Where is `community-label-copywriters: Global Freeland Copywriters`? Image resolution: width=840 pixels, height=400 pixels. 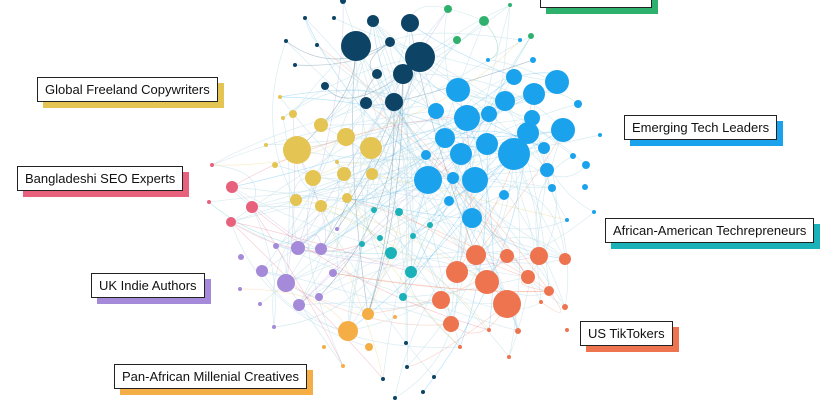 community-label-copywriters: Global Freeland Copywriters is located at coordinates (130, 92).